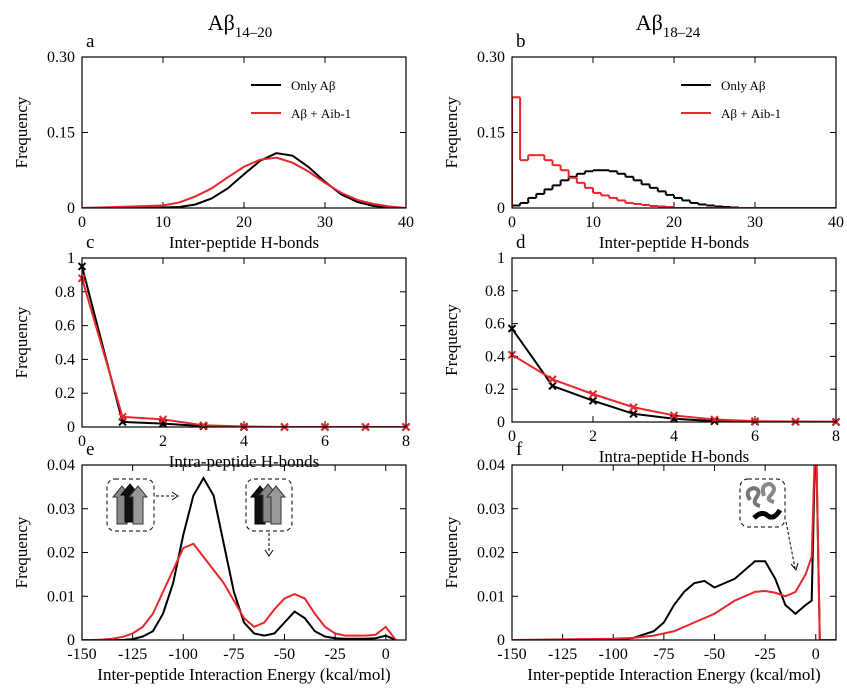  Describe the element at coordinates (142, 505) in the screenshot. I see `inset-sheet-parallel` at that location.